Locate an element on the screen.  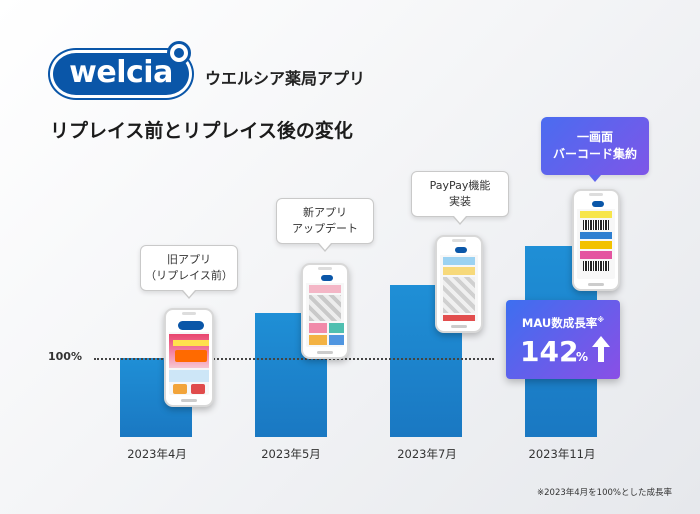
footnote: ※2023年4月を100%とした成長率 is located at coordinates (604, 493).